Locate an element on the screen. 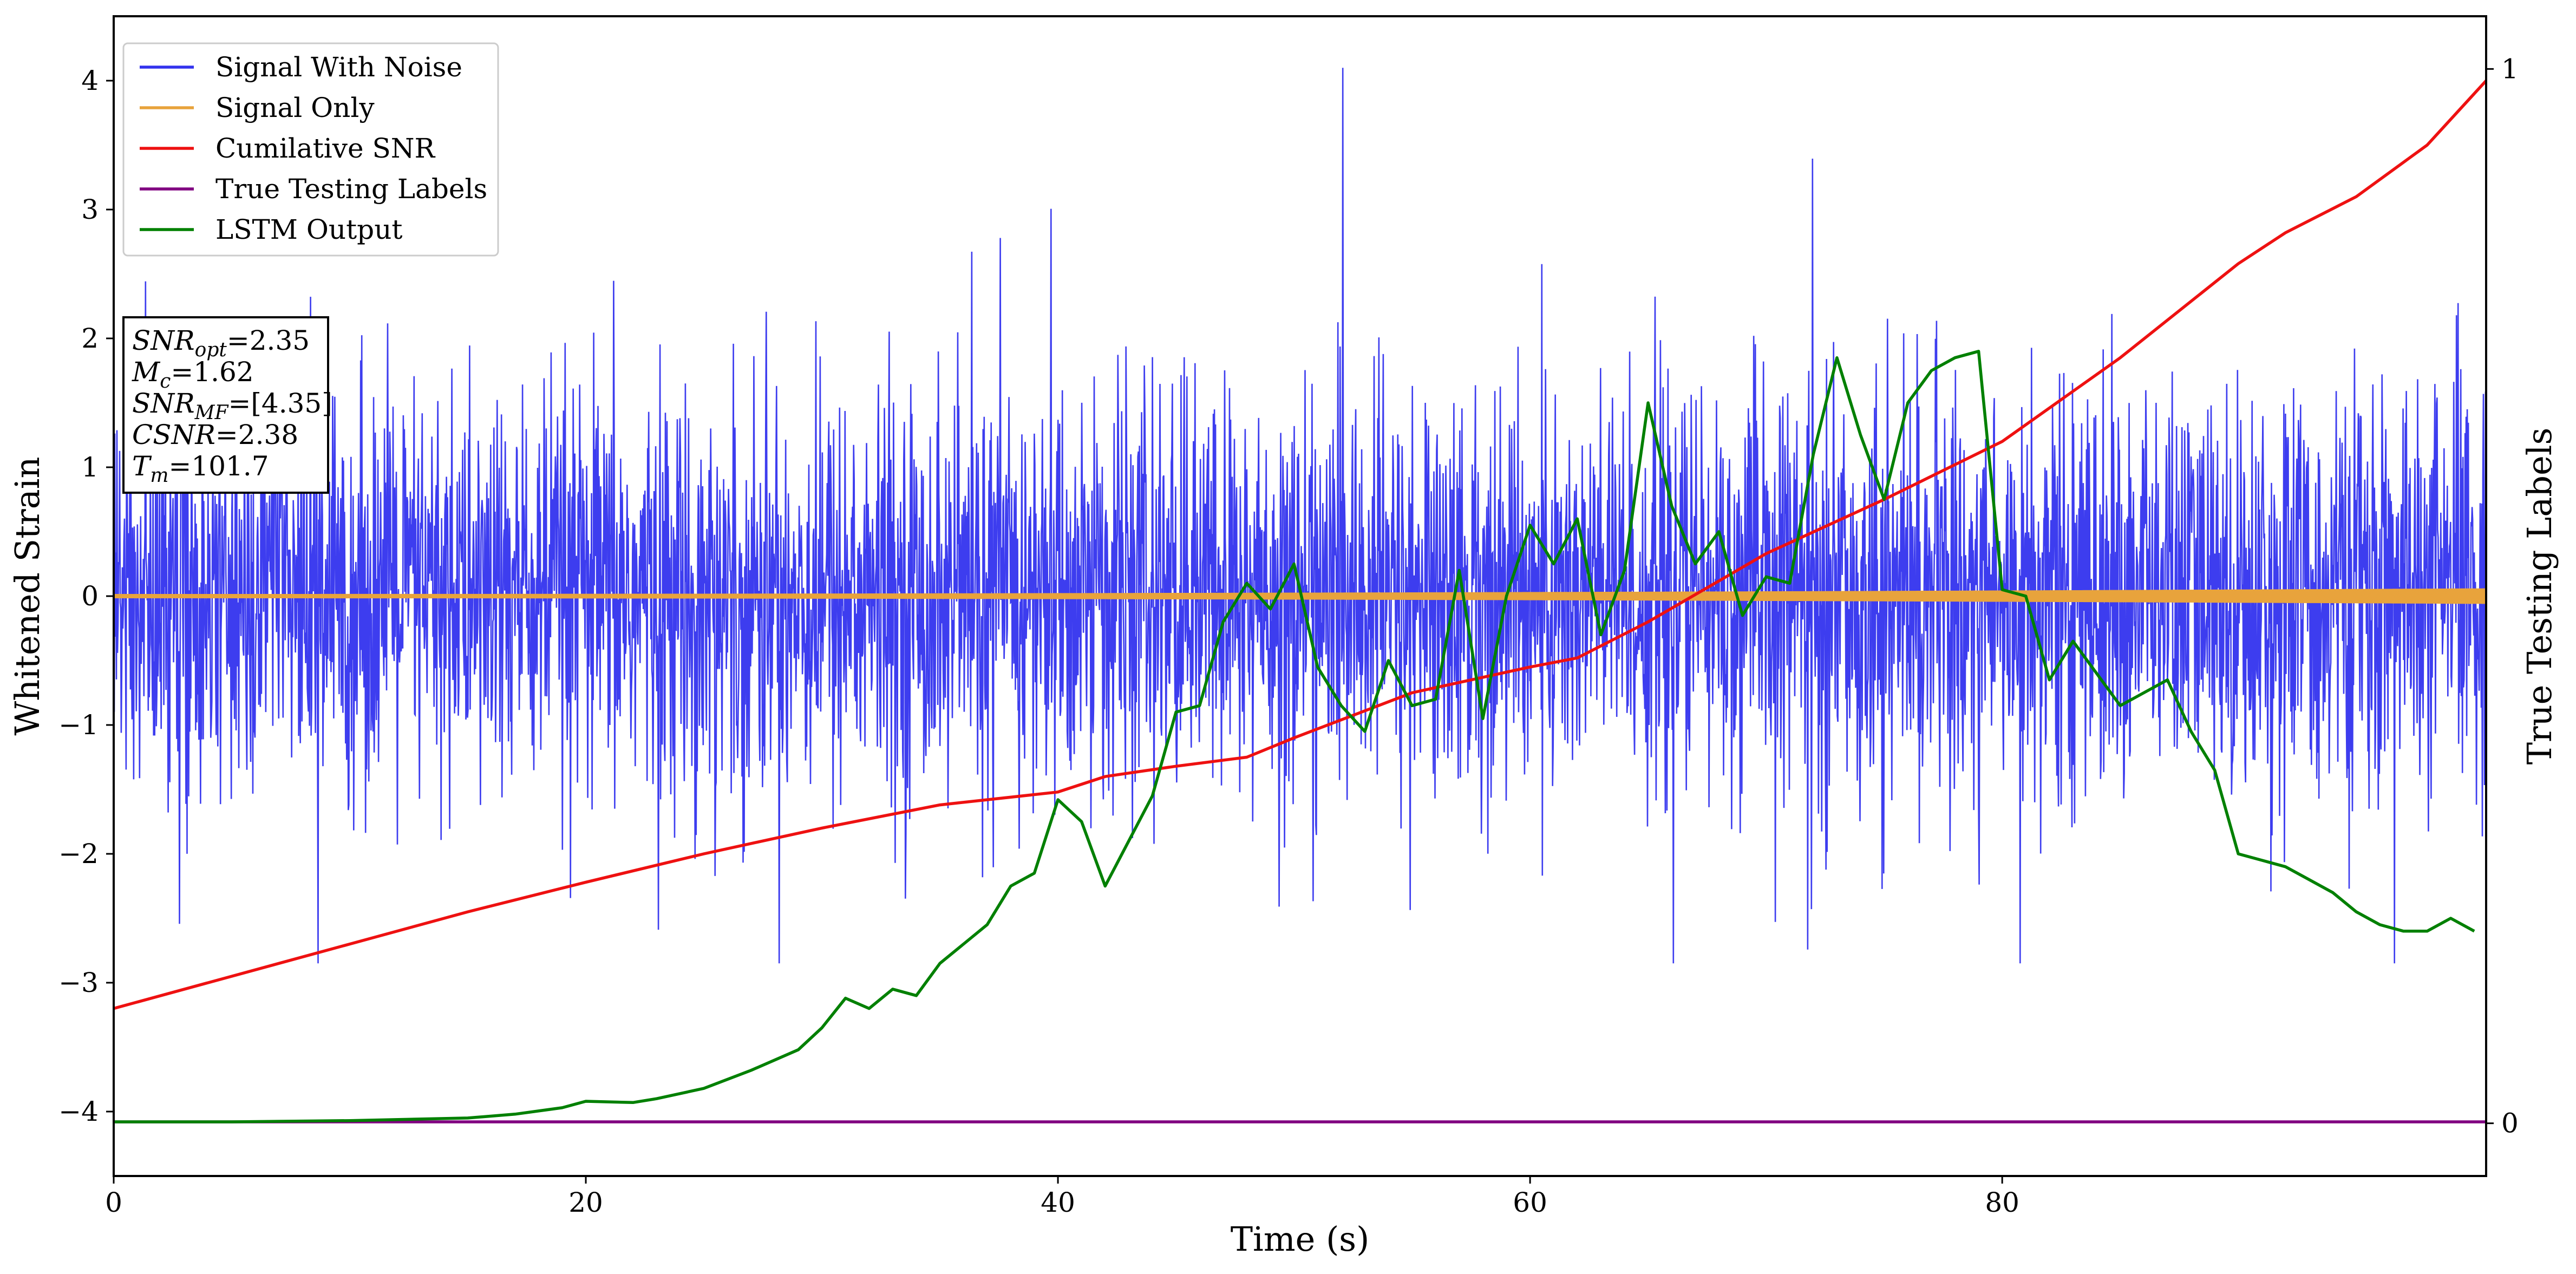 This screenshot has width=2576, height=1274. legend-label: True Testing Labels is located at coordinates (351, 189).